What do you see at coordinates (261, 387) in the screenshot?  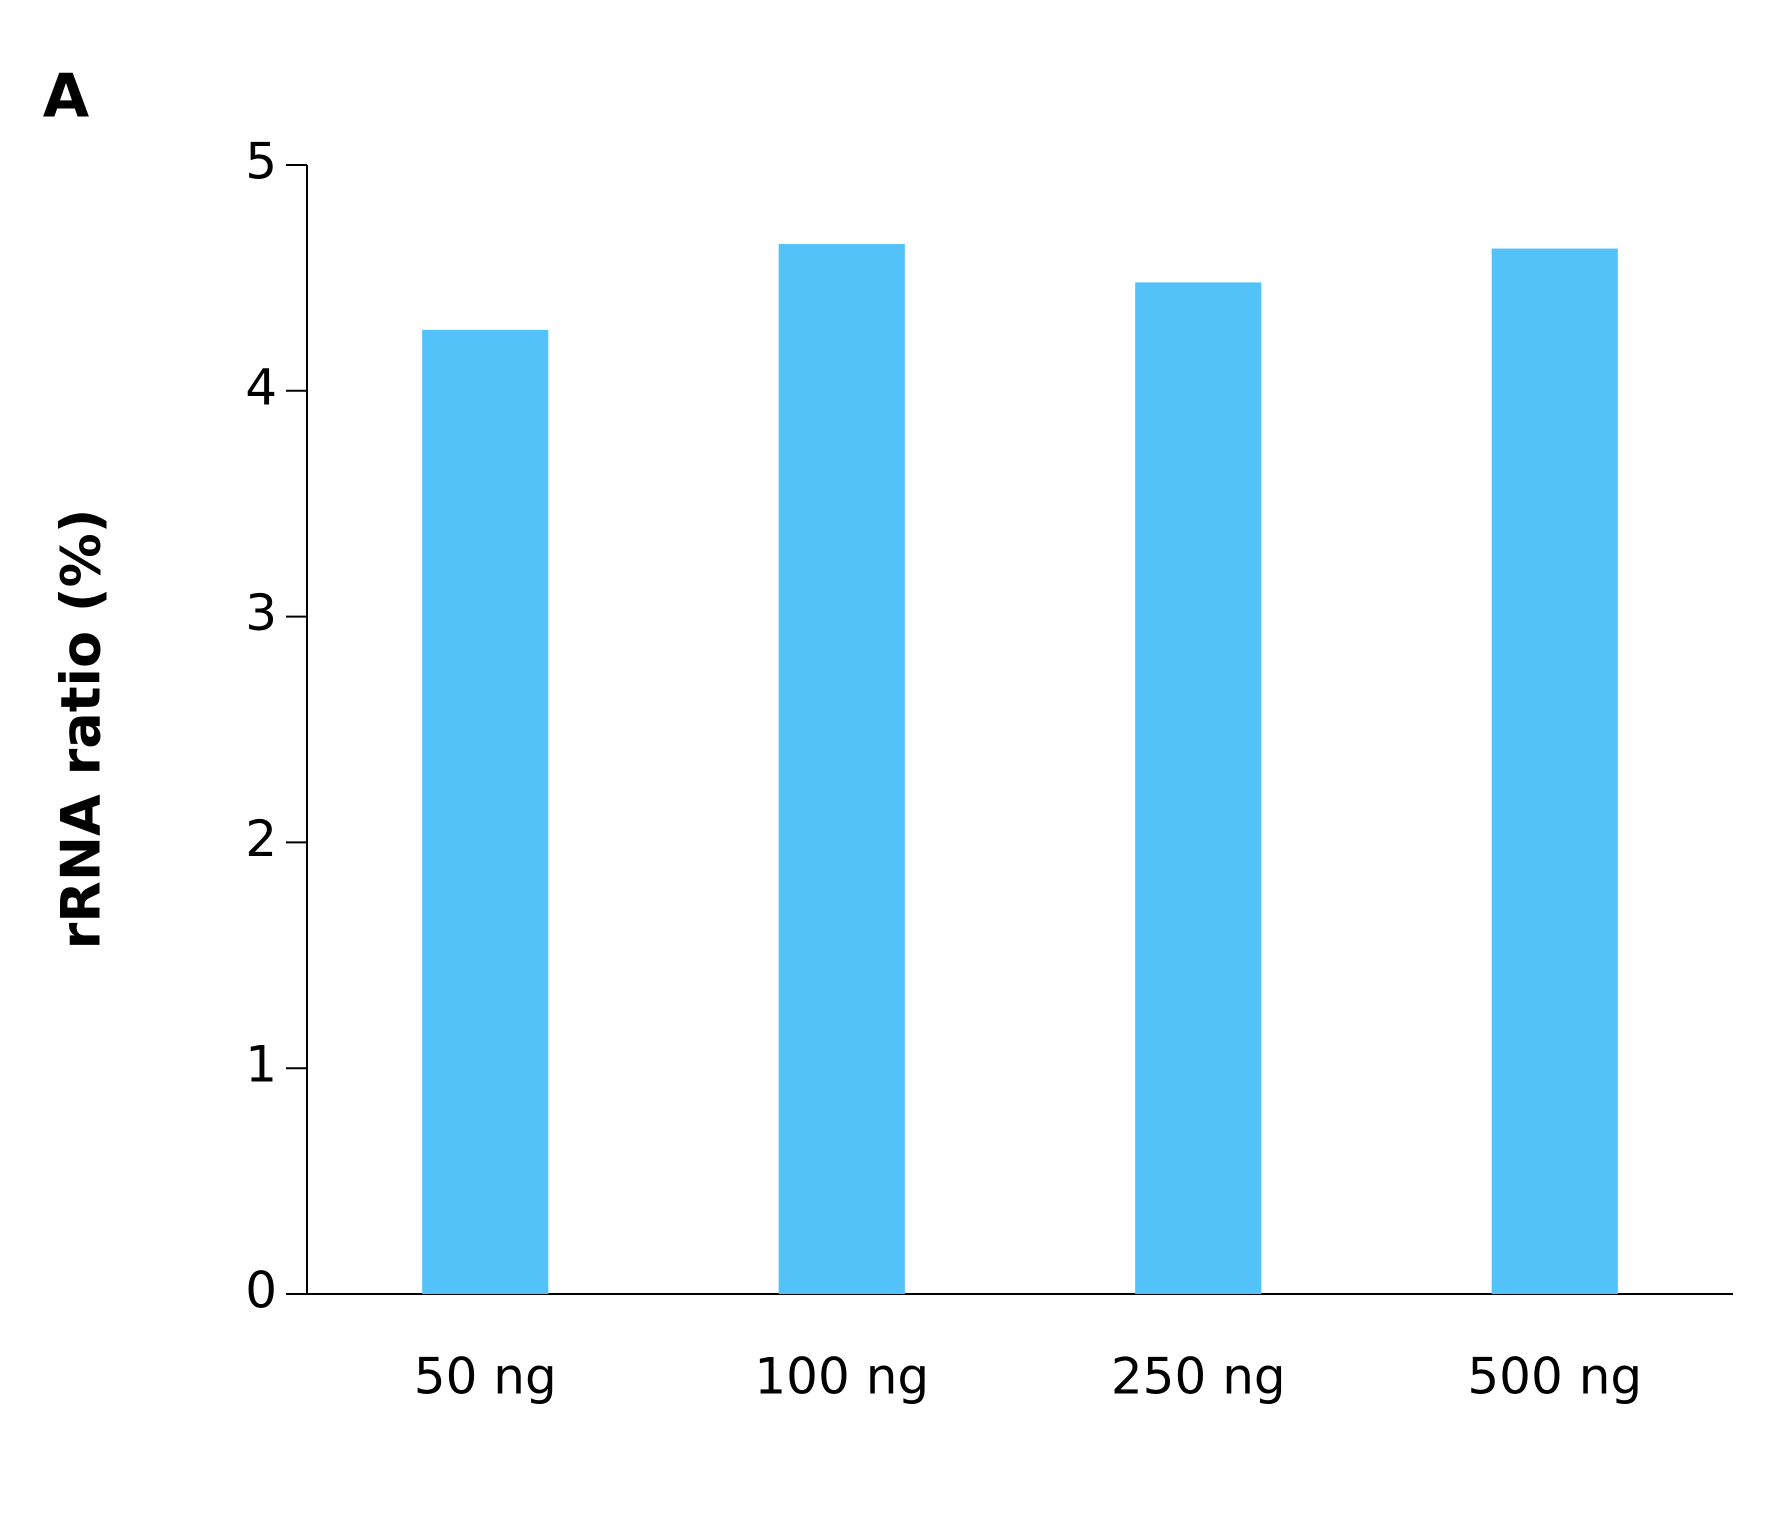 I see `y-tick-label: 4` at bounding box center [261, 387].